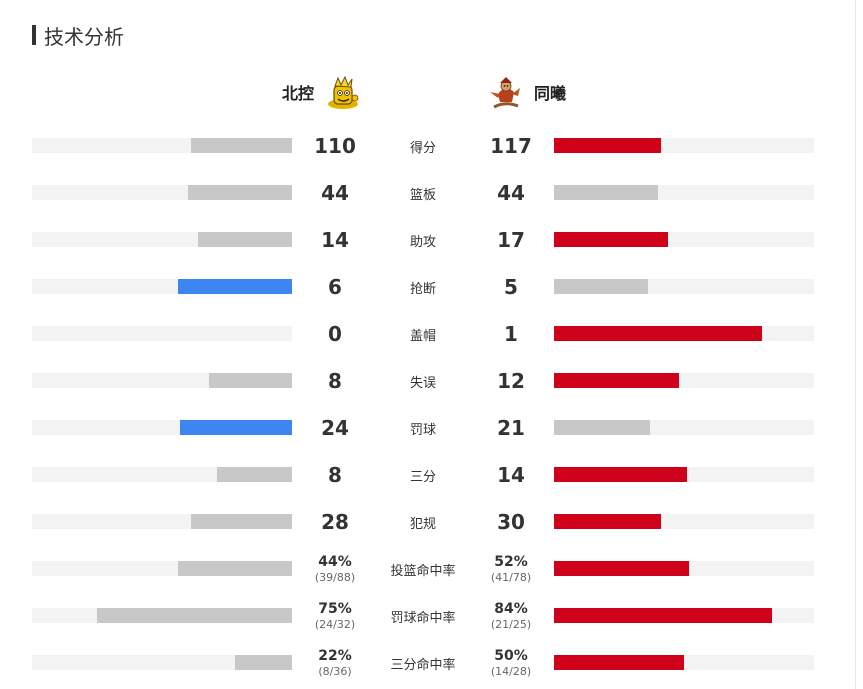 The width and height of the screenshot is (863, 689). I want to click on stat-label: 盖帽, so click(422, 336).